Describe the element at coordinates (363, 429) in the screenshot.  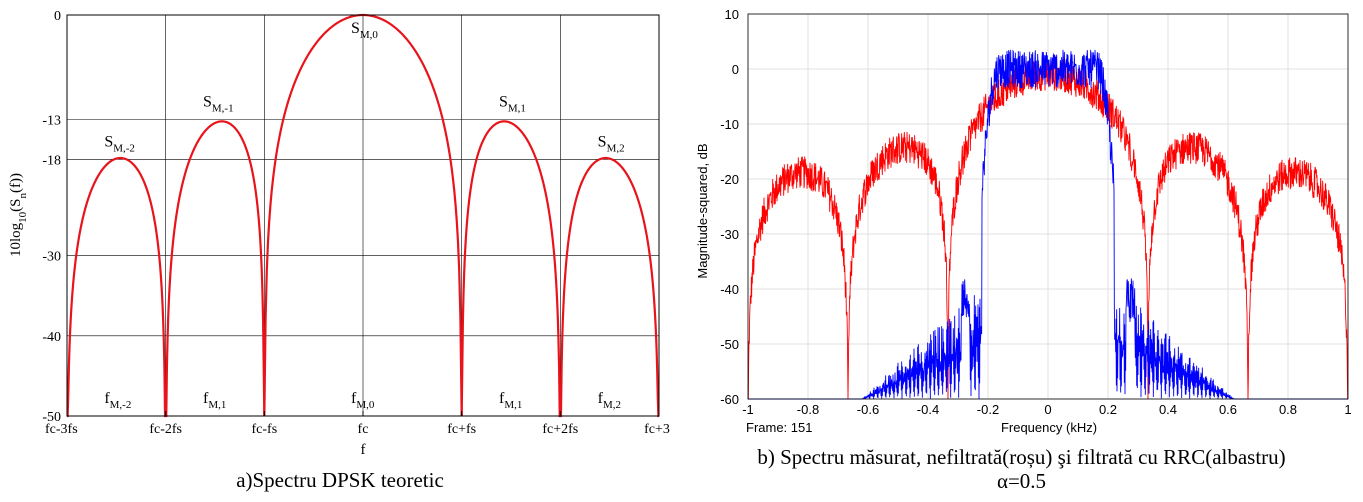
I see `chart-a-x-tick-label-3: fc` at that location.